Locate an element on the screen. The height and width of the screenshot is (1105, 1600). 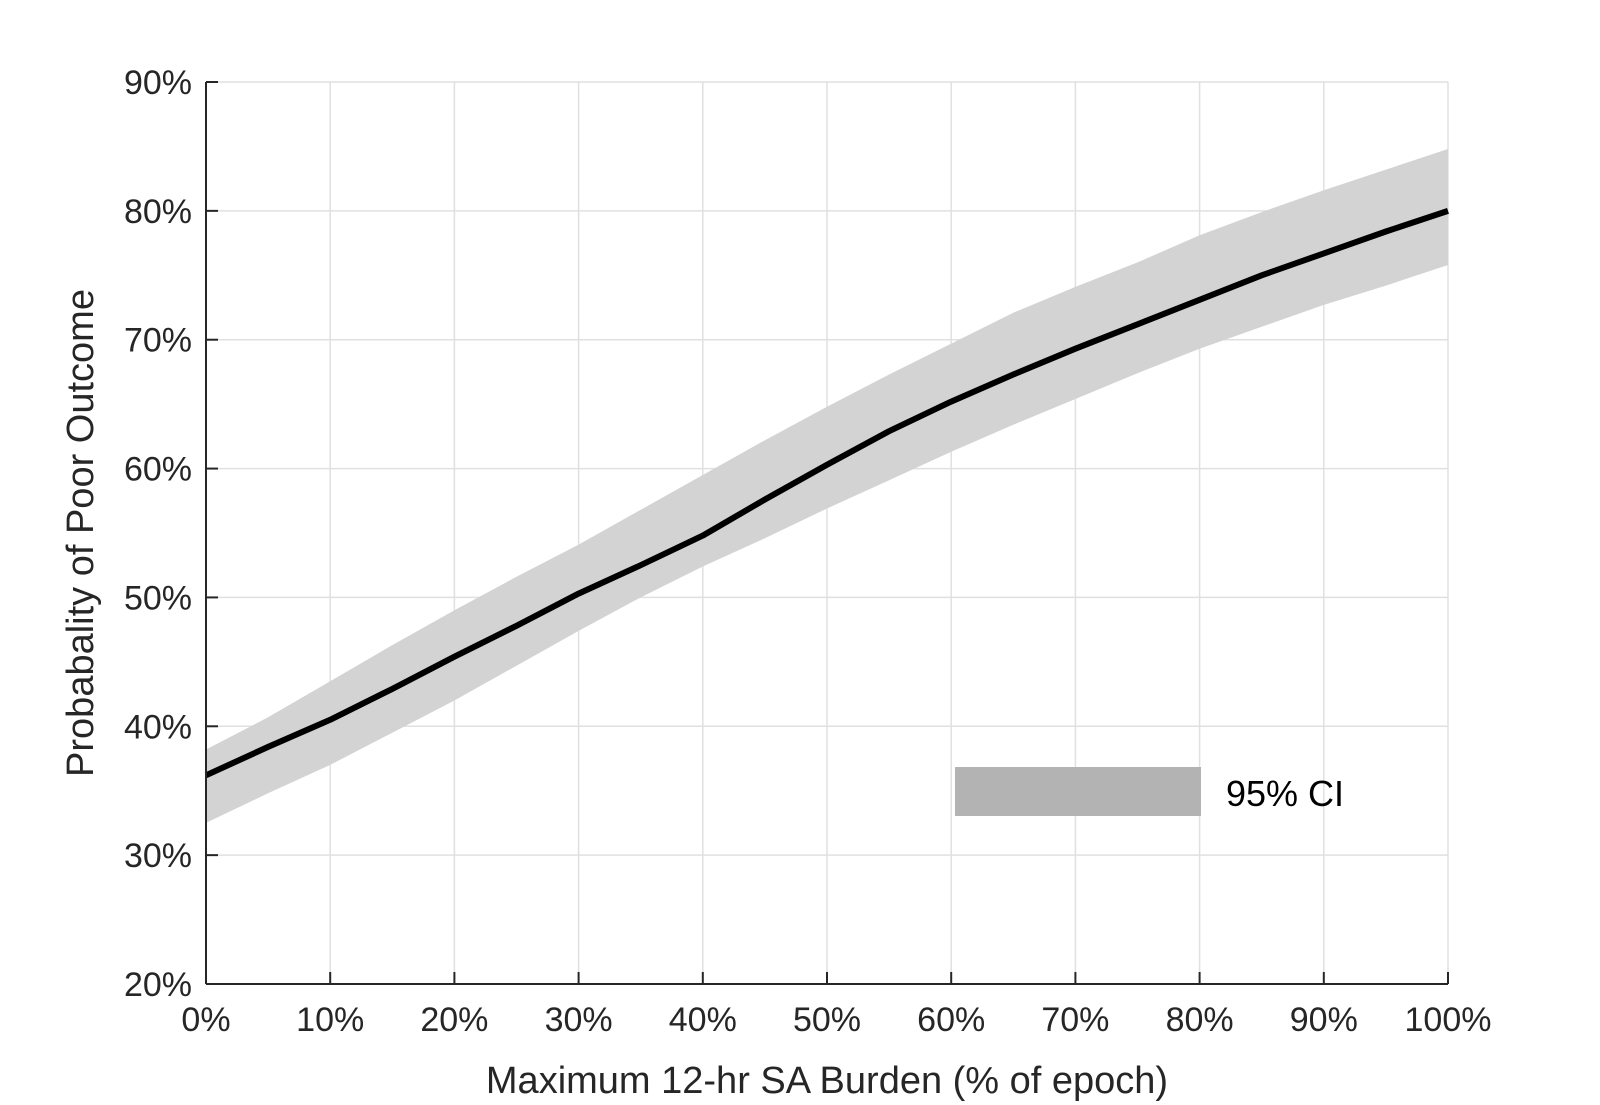
x-tick-label: 50% is located at coordinates (827, 1020).